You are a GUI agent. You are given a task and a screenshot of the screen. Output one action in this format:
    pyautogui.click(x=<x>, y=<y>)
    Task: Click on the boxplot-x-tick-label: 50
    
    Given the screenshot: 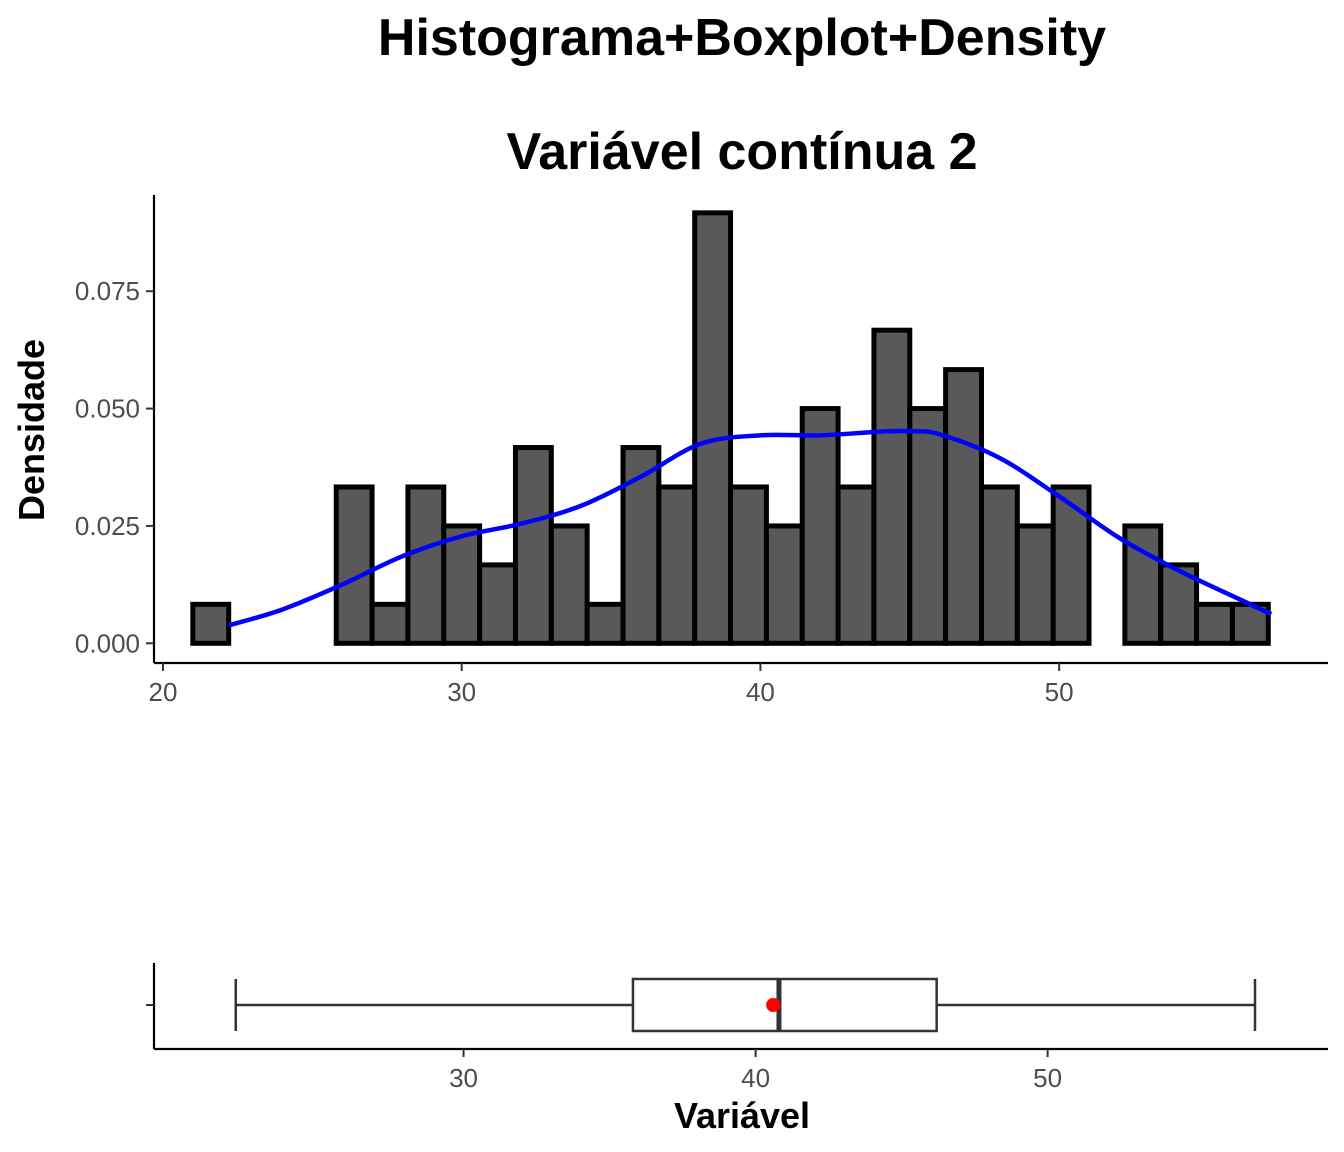 What is the action you would take?
    pyautogui.click(x=1047, y=1078)
    